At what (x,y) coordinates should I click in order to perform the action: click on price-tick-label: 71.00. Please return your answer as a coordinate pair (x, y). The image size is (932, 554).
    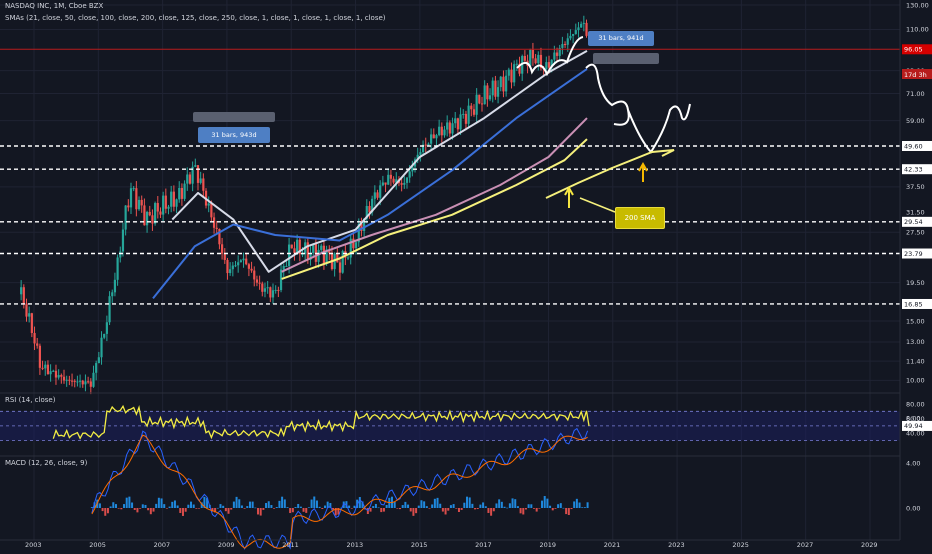
    Looking at the image, I should click on (915, 94).